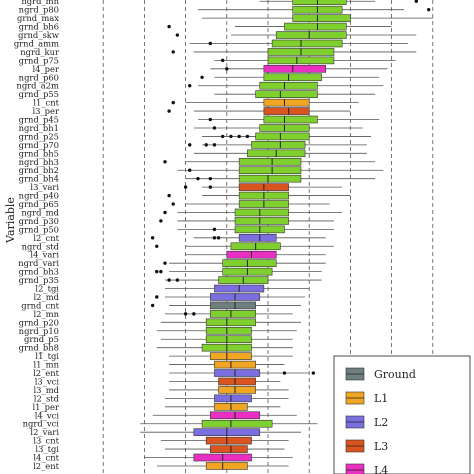 The image size is (474, 474). Describe the element at coordinates (381, 469) in the screenshot. I see `legend-label: L4` at that location.